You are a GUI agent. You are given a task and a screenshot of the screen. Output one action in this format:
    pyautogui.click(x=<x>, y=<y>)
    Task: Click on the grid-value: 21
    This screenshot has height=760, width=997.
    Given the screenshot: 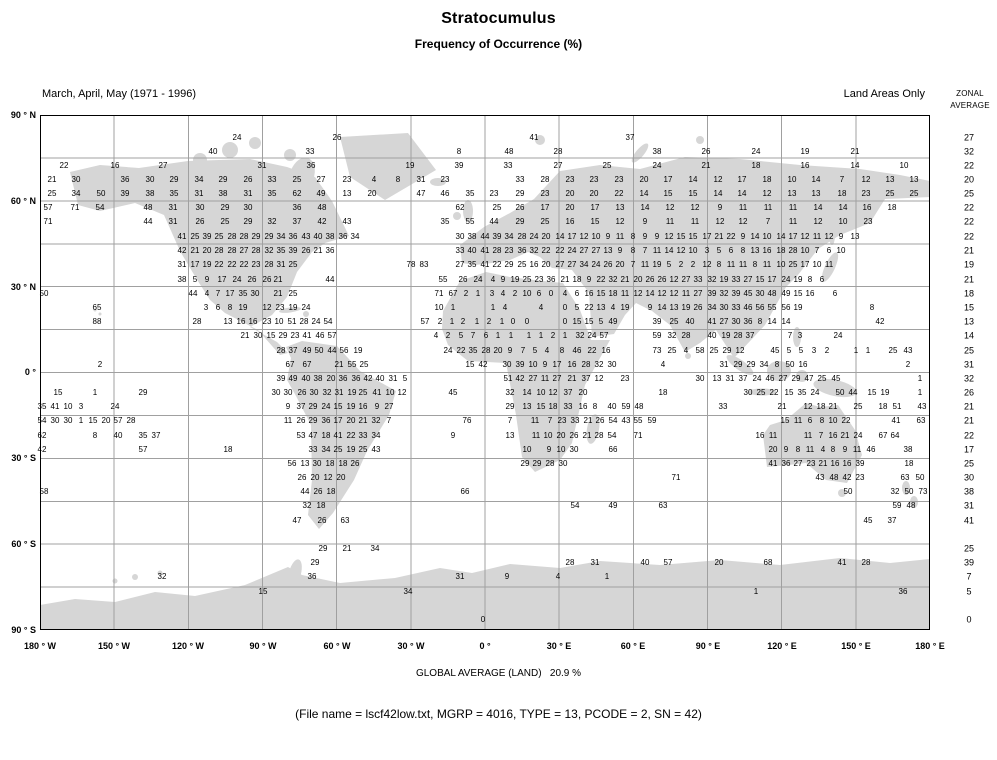 What is the action you would take?
    pyautogui.click(x=588, y=420)
    